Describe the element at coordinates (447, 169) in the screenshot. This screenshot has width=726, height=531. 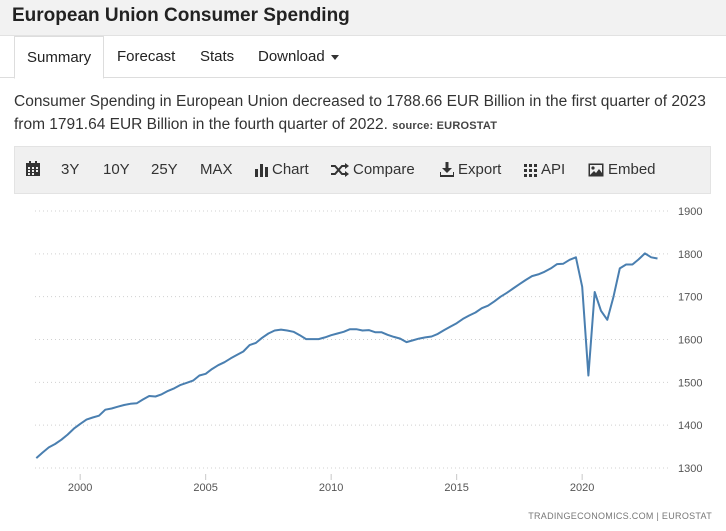
I see `download-icon` at that location.